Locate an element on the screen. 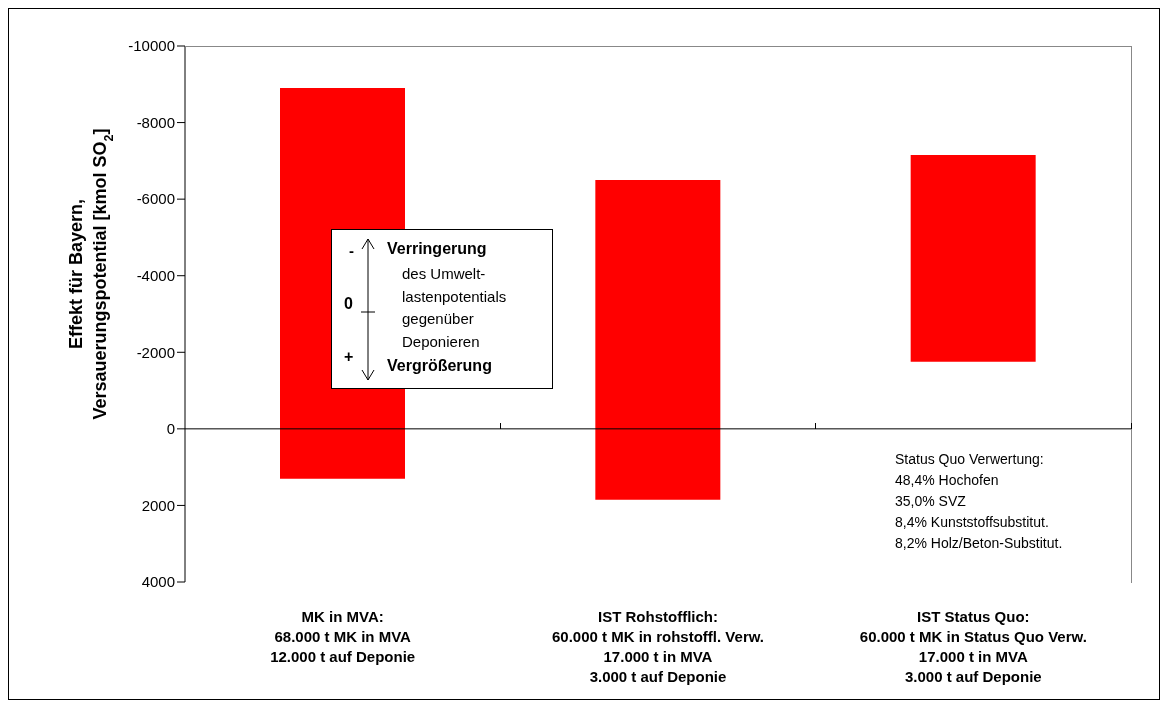 This screenshot has height=704, width=1163. y-tick-label: -6000 is located at coordinates (155, 199).